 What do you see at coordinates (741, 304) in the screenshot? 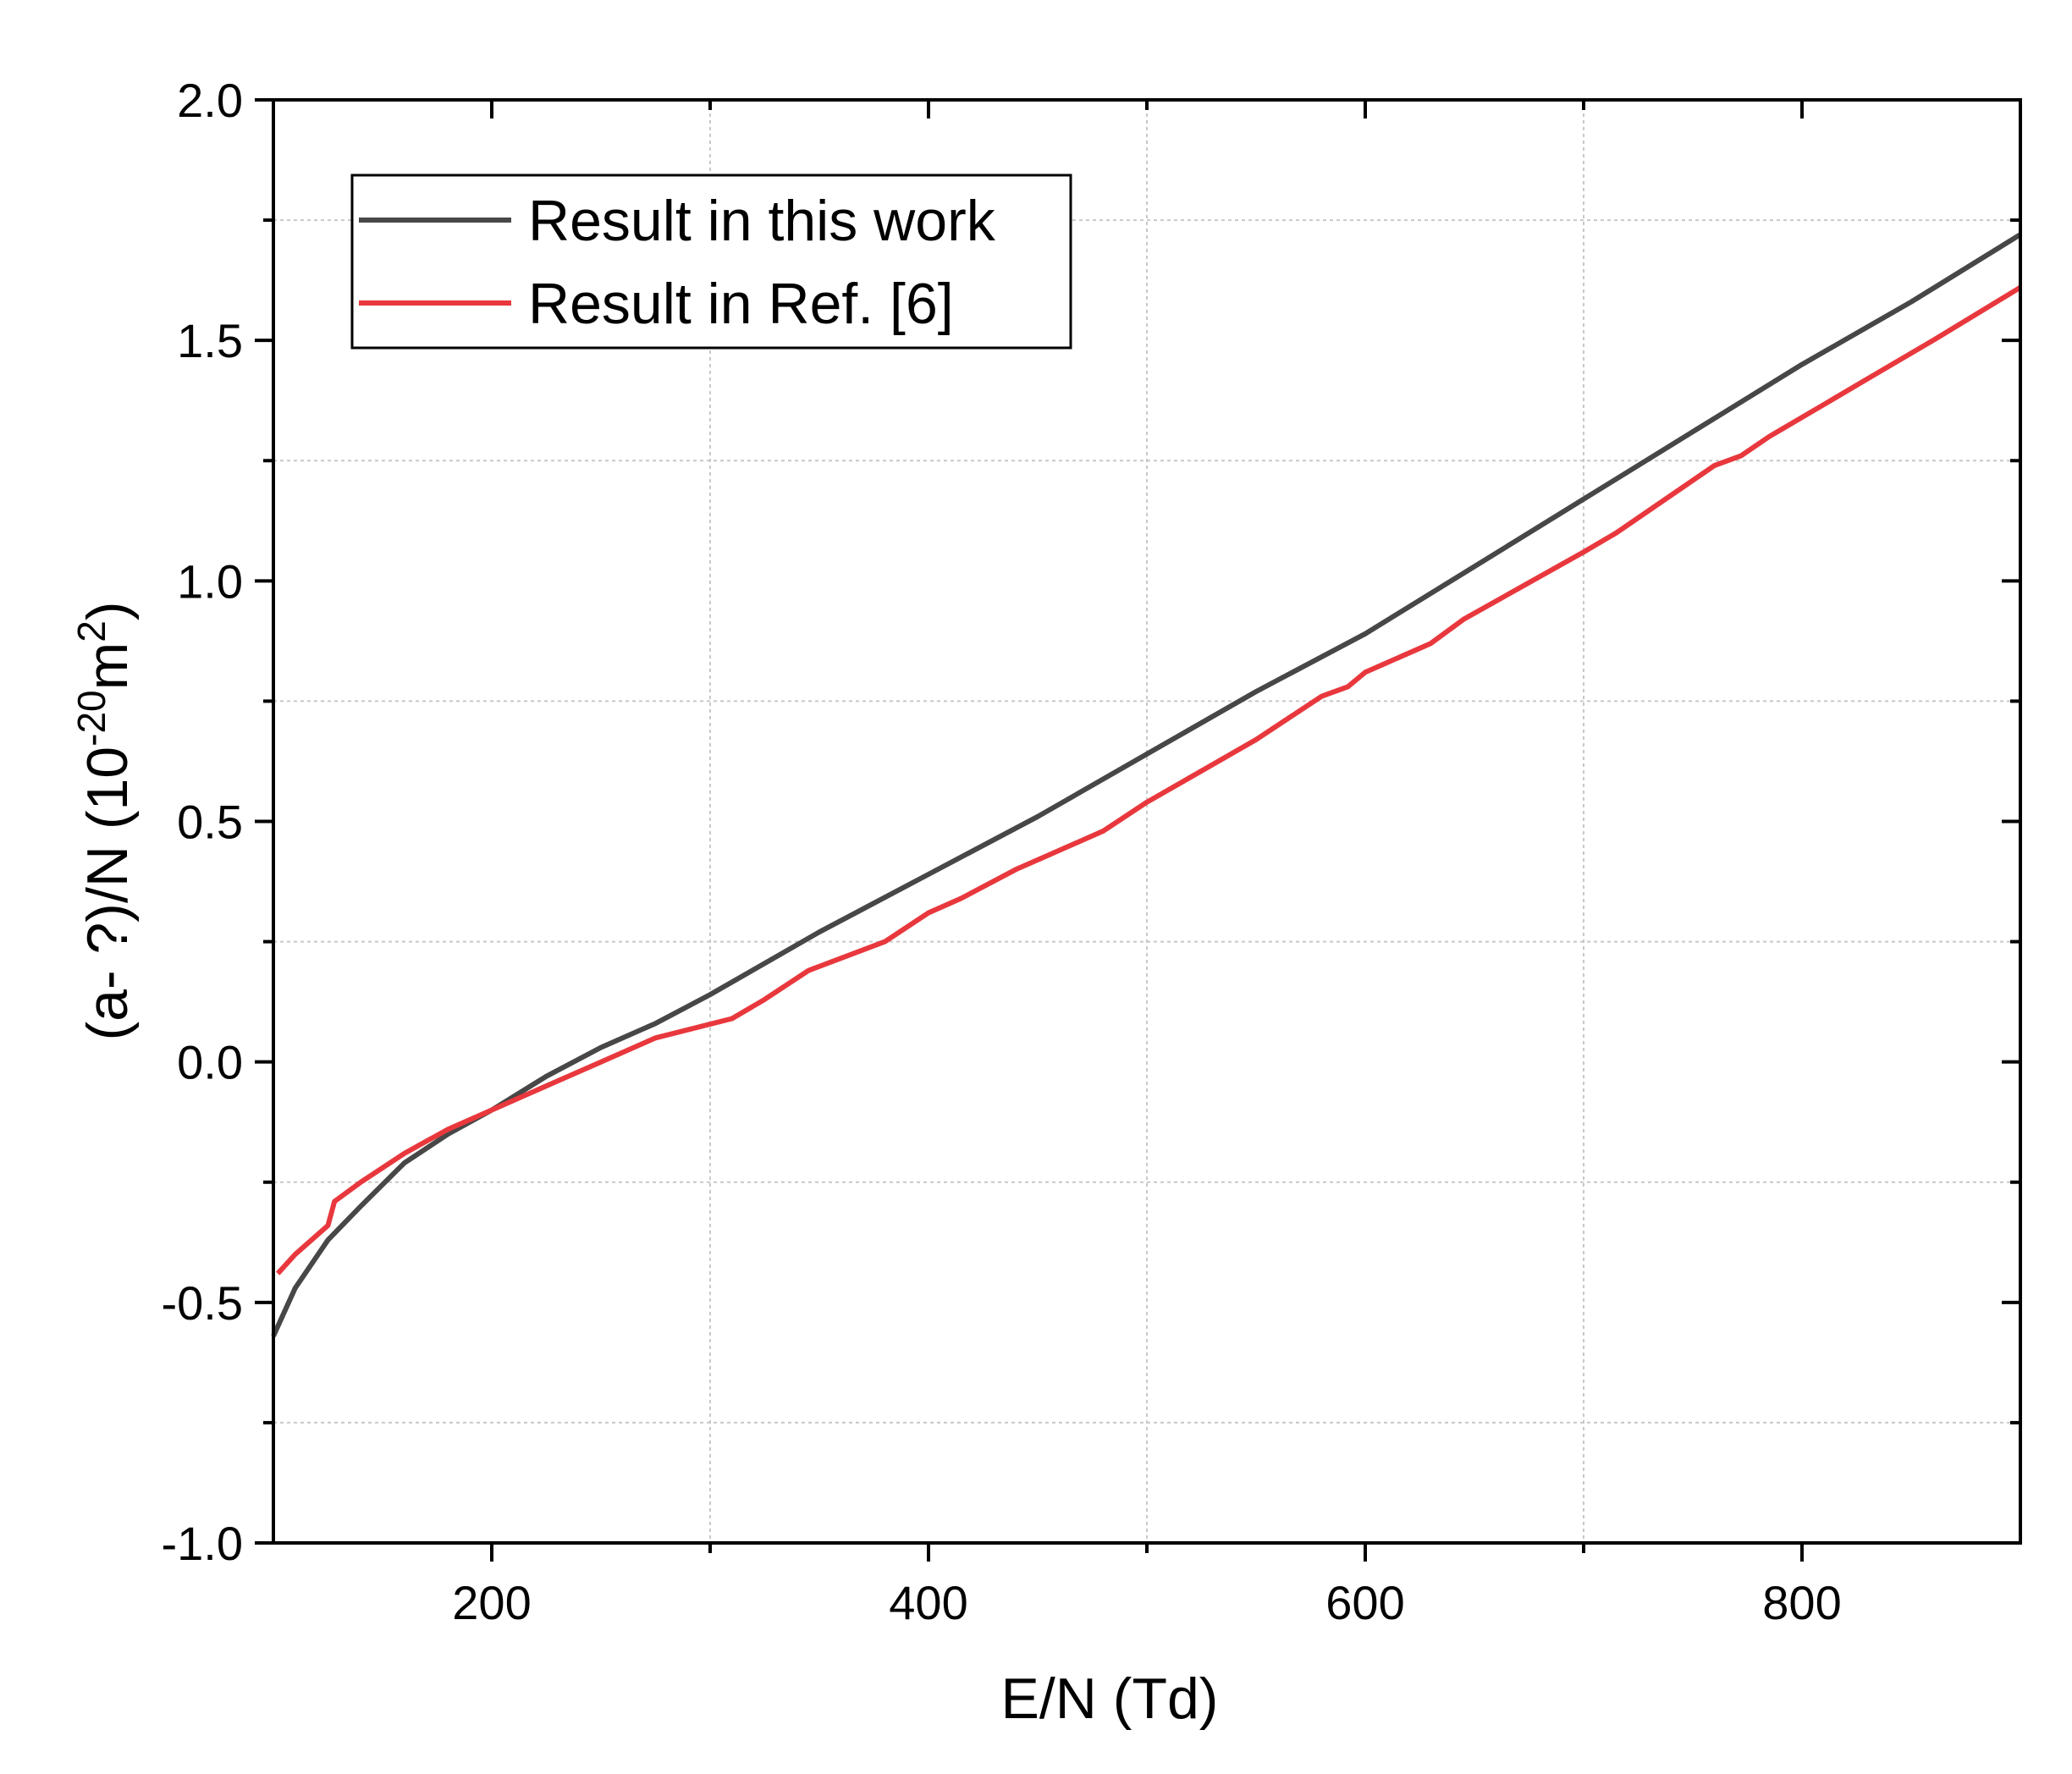
I see `legend-label: Result in Ref. [6]` at bounding box center [741, 304].